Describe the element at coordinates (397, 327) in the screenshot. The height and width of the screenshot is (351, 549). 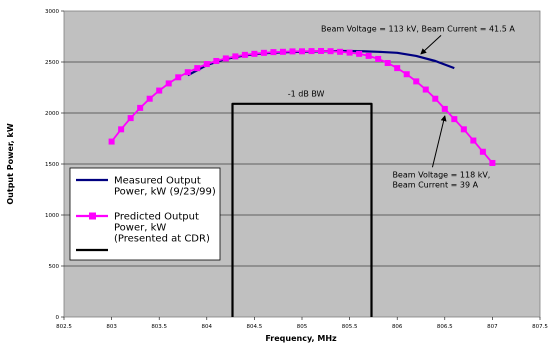
I see `x-tick-label-7: 806` at that location.